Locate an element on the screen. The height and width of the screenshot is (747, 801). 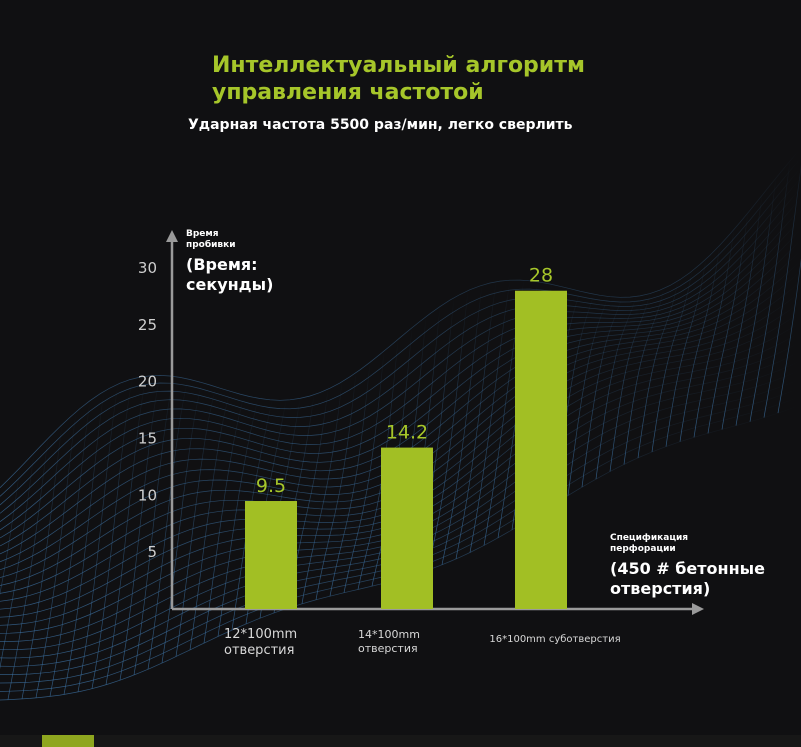
x-axis-label-line-2: отверстия) is located at coordinates (660, 588).